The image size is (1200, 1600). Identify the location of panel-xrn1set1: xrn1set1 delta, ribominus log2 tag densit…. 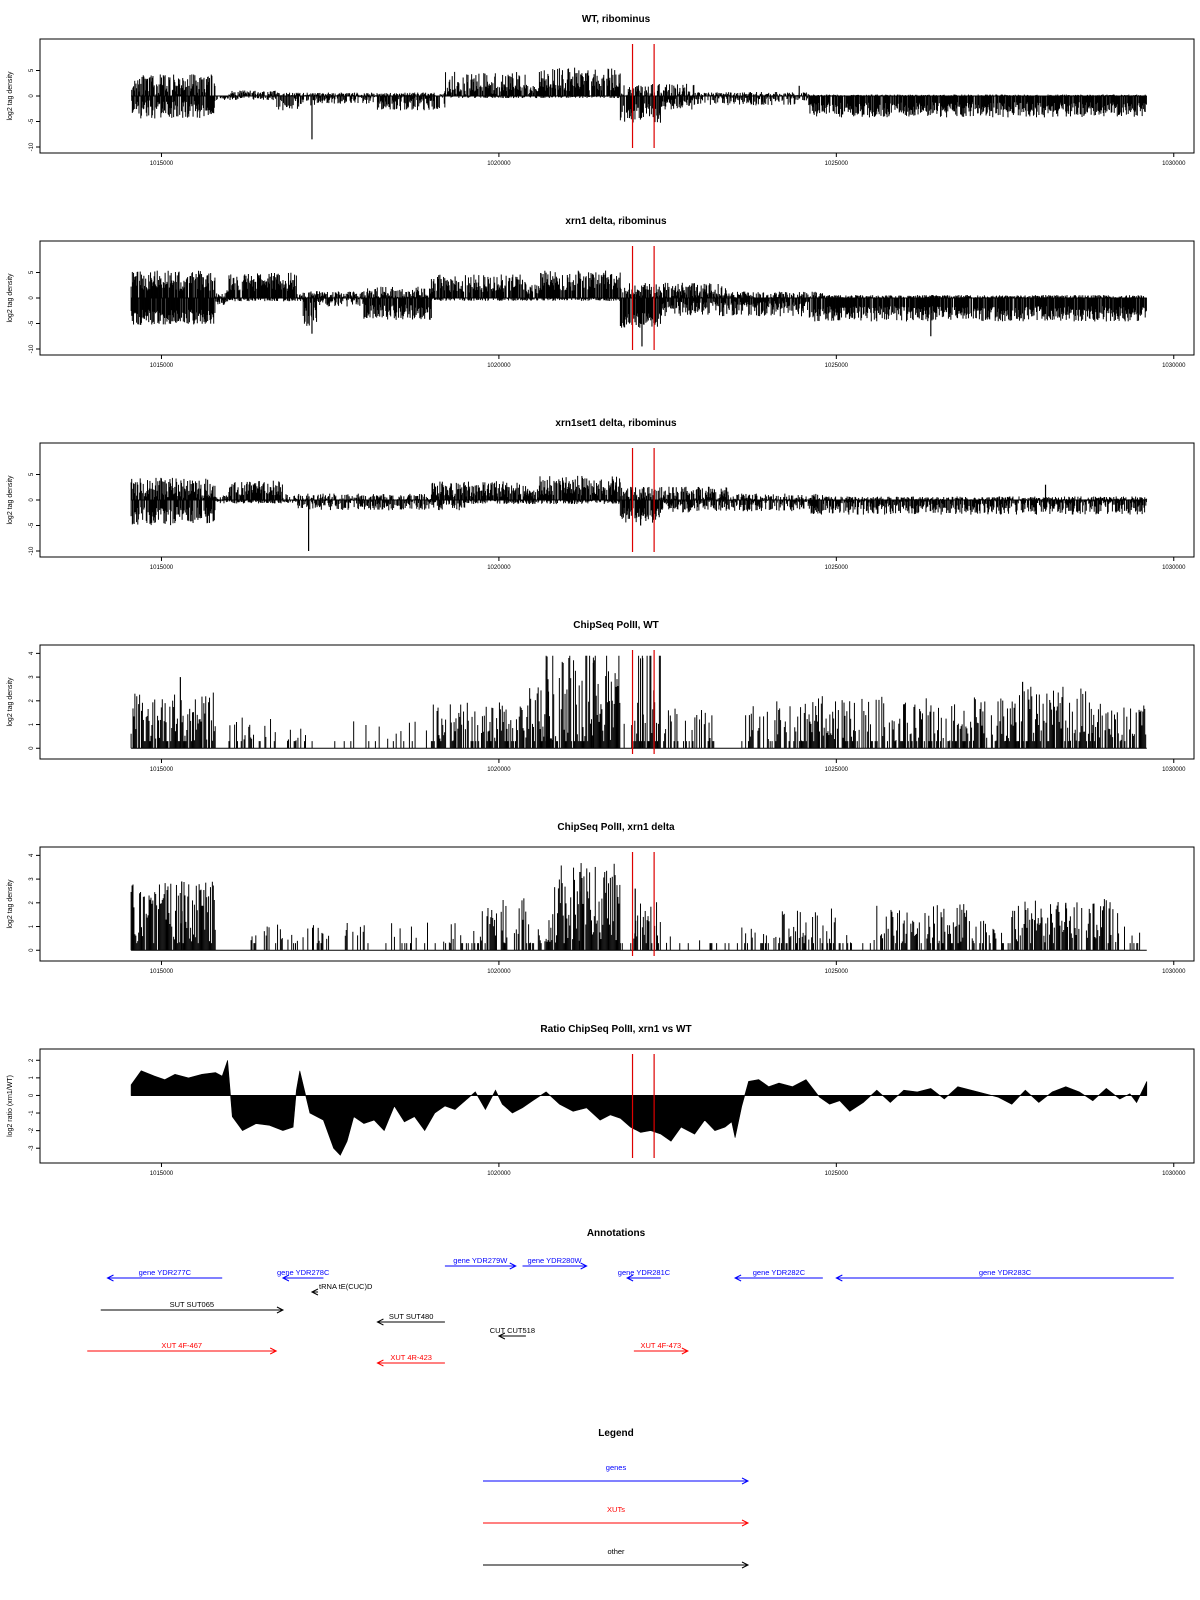
(601, 494).